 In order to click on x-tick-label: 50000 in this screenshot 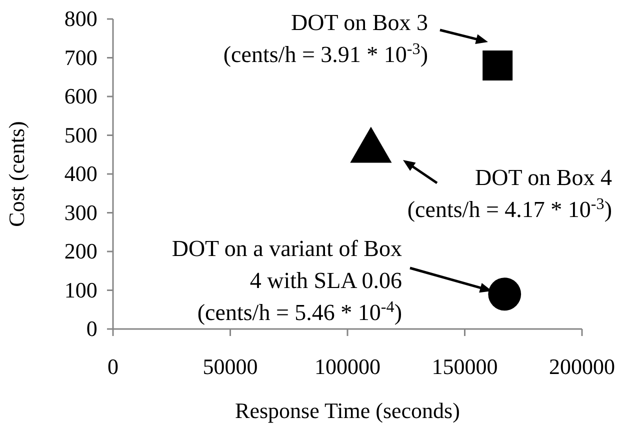, I will do `click(230, 367)`.